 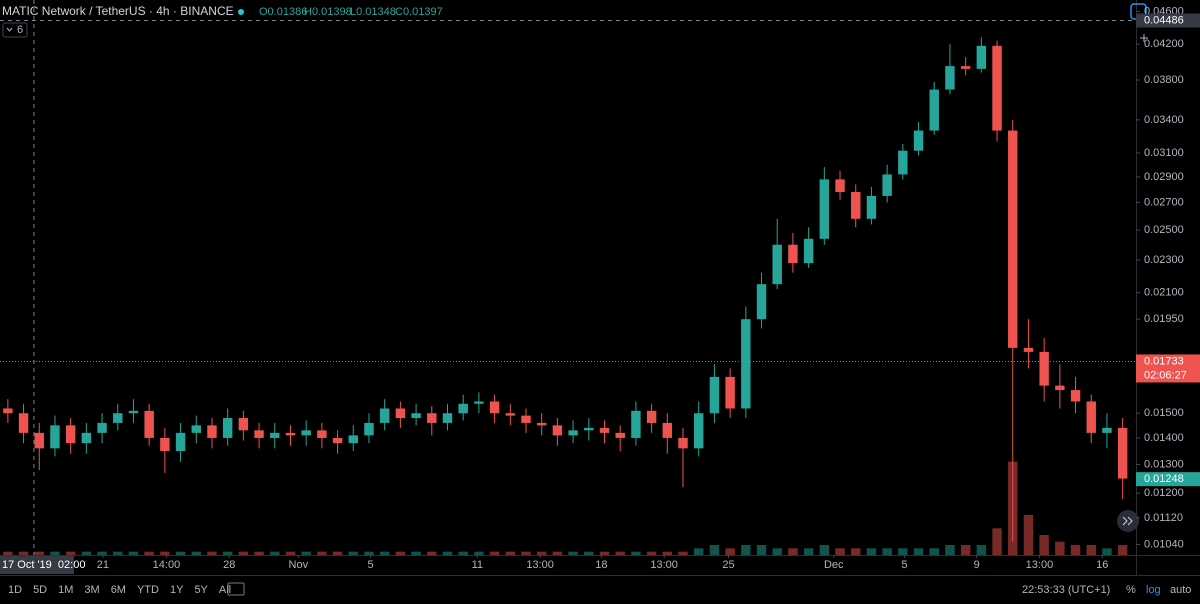 I want to click on x-tick-label: 11, so click(x=477, y=565).